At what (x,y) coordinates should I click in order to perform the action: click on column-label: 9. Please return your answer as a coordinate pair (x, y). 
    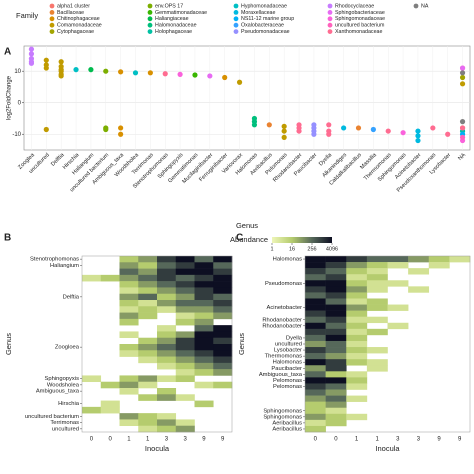
    Looking at the image, I should click on (204, 440).